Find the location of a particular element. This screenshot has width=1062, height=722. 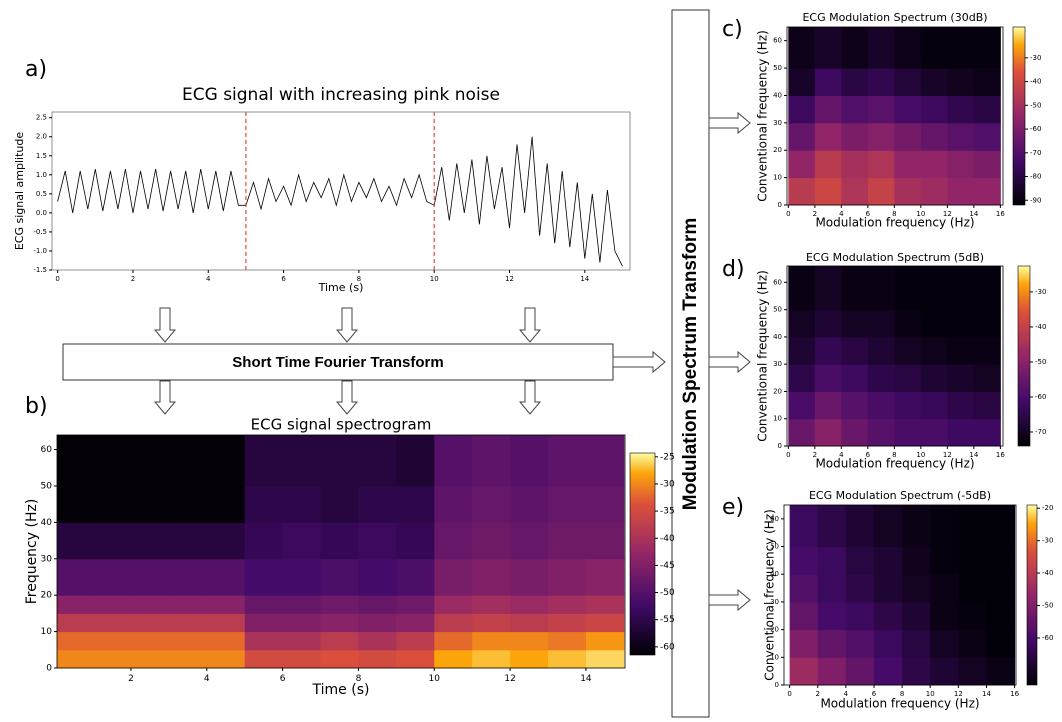

colorbar-tick-label: -80 is located at coordinates (1035, 177).